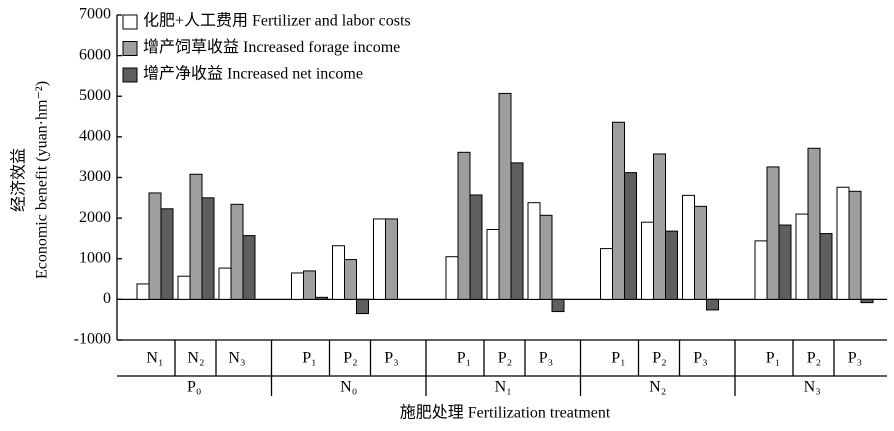  I want to click on legend-label: 化肥+人工费用 Fertilizer and labor costs, so click(277, 21).